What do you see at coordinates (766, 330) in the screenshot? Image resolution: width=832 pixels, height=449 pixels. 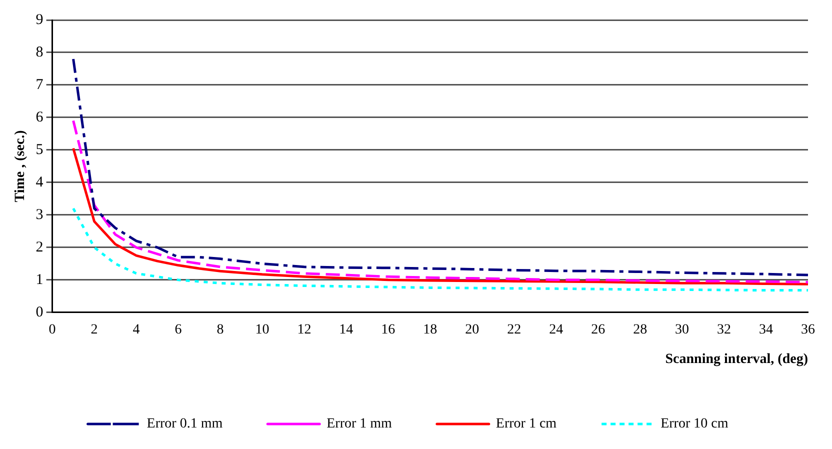 I see `x-tick-label: 34` at bounding box center [766, 330].